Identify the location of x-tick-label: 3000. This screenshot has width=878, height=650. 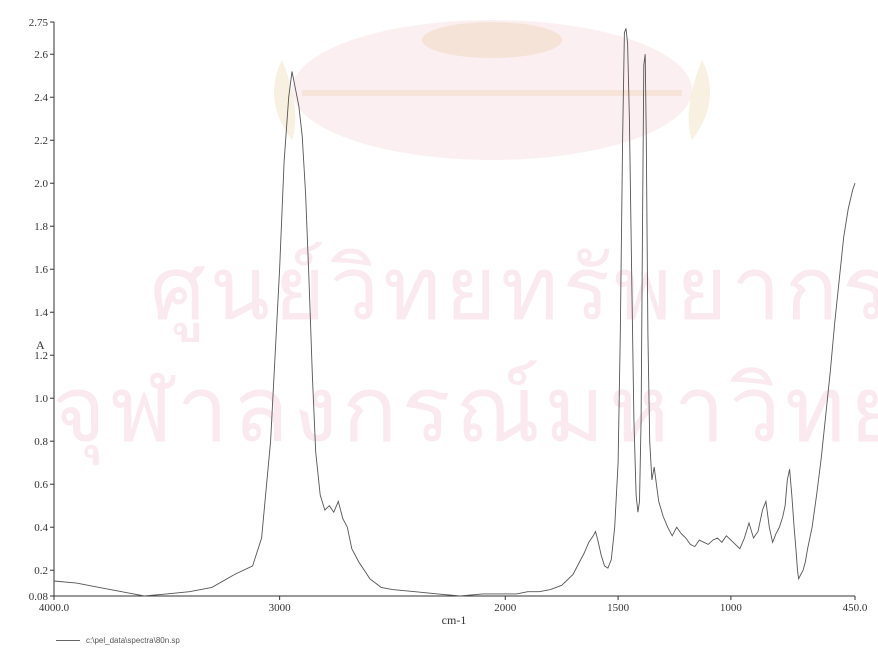
(280, 608).